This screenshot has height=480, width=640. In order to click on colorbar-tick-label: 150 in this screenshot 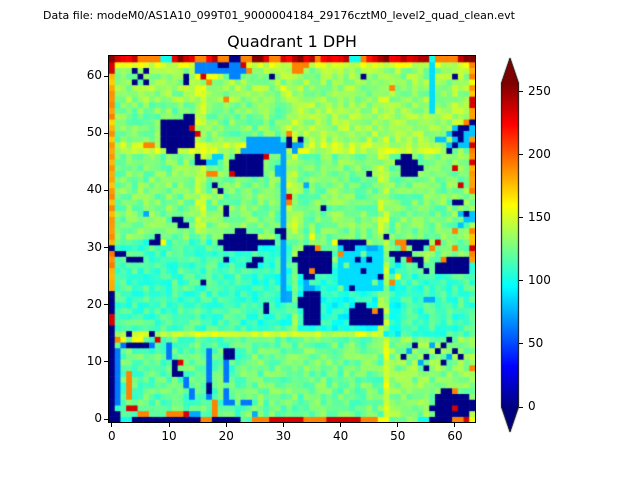, I will do `click(539, 216)`.